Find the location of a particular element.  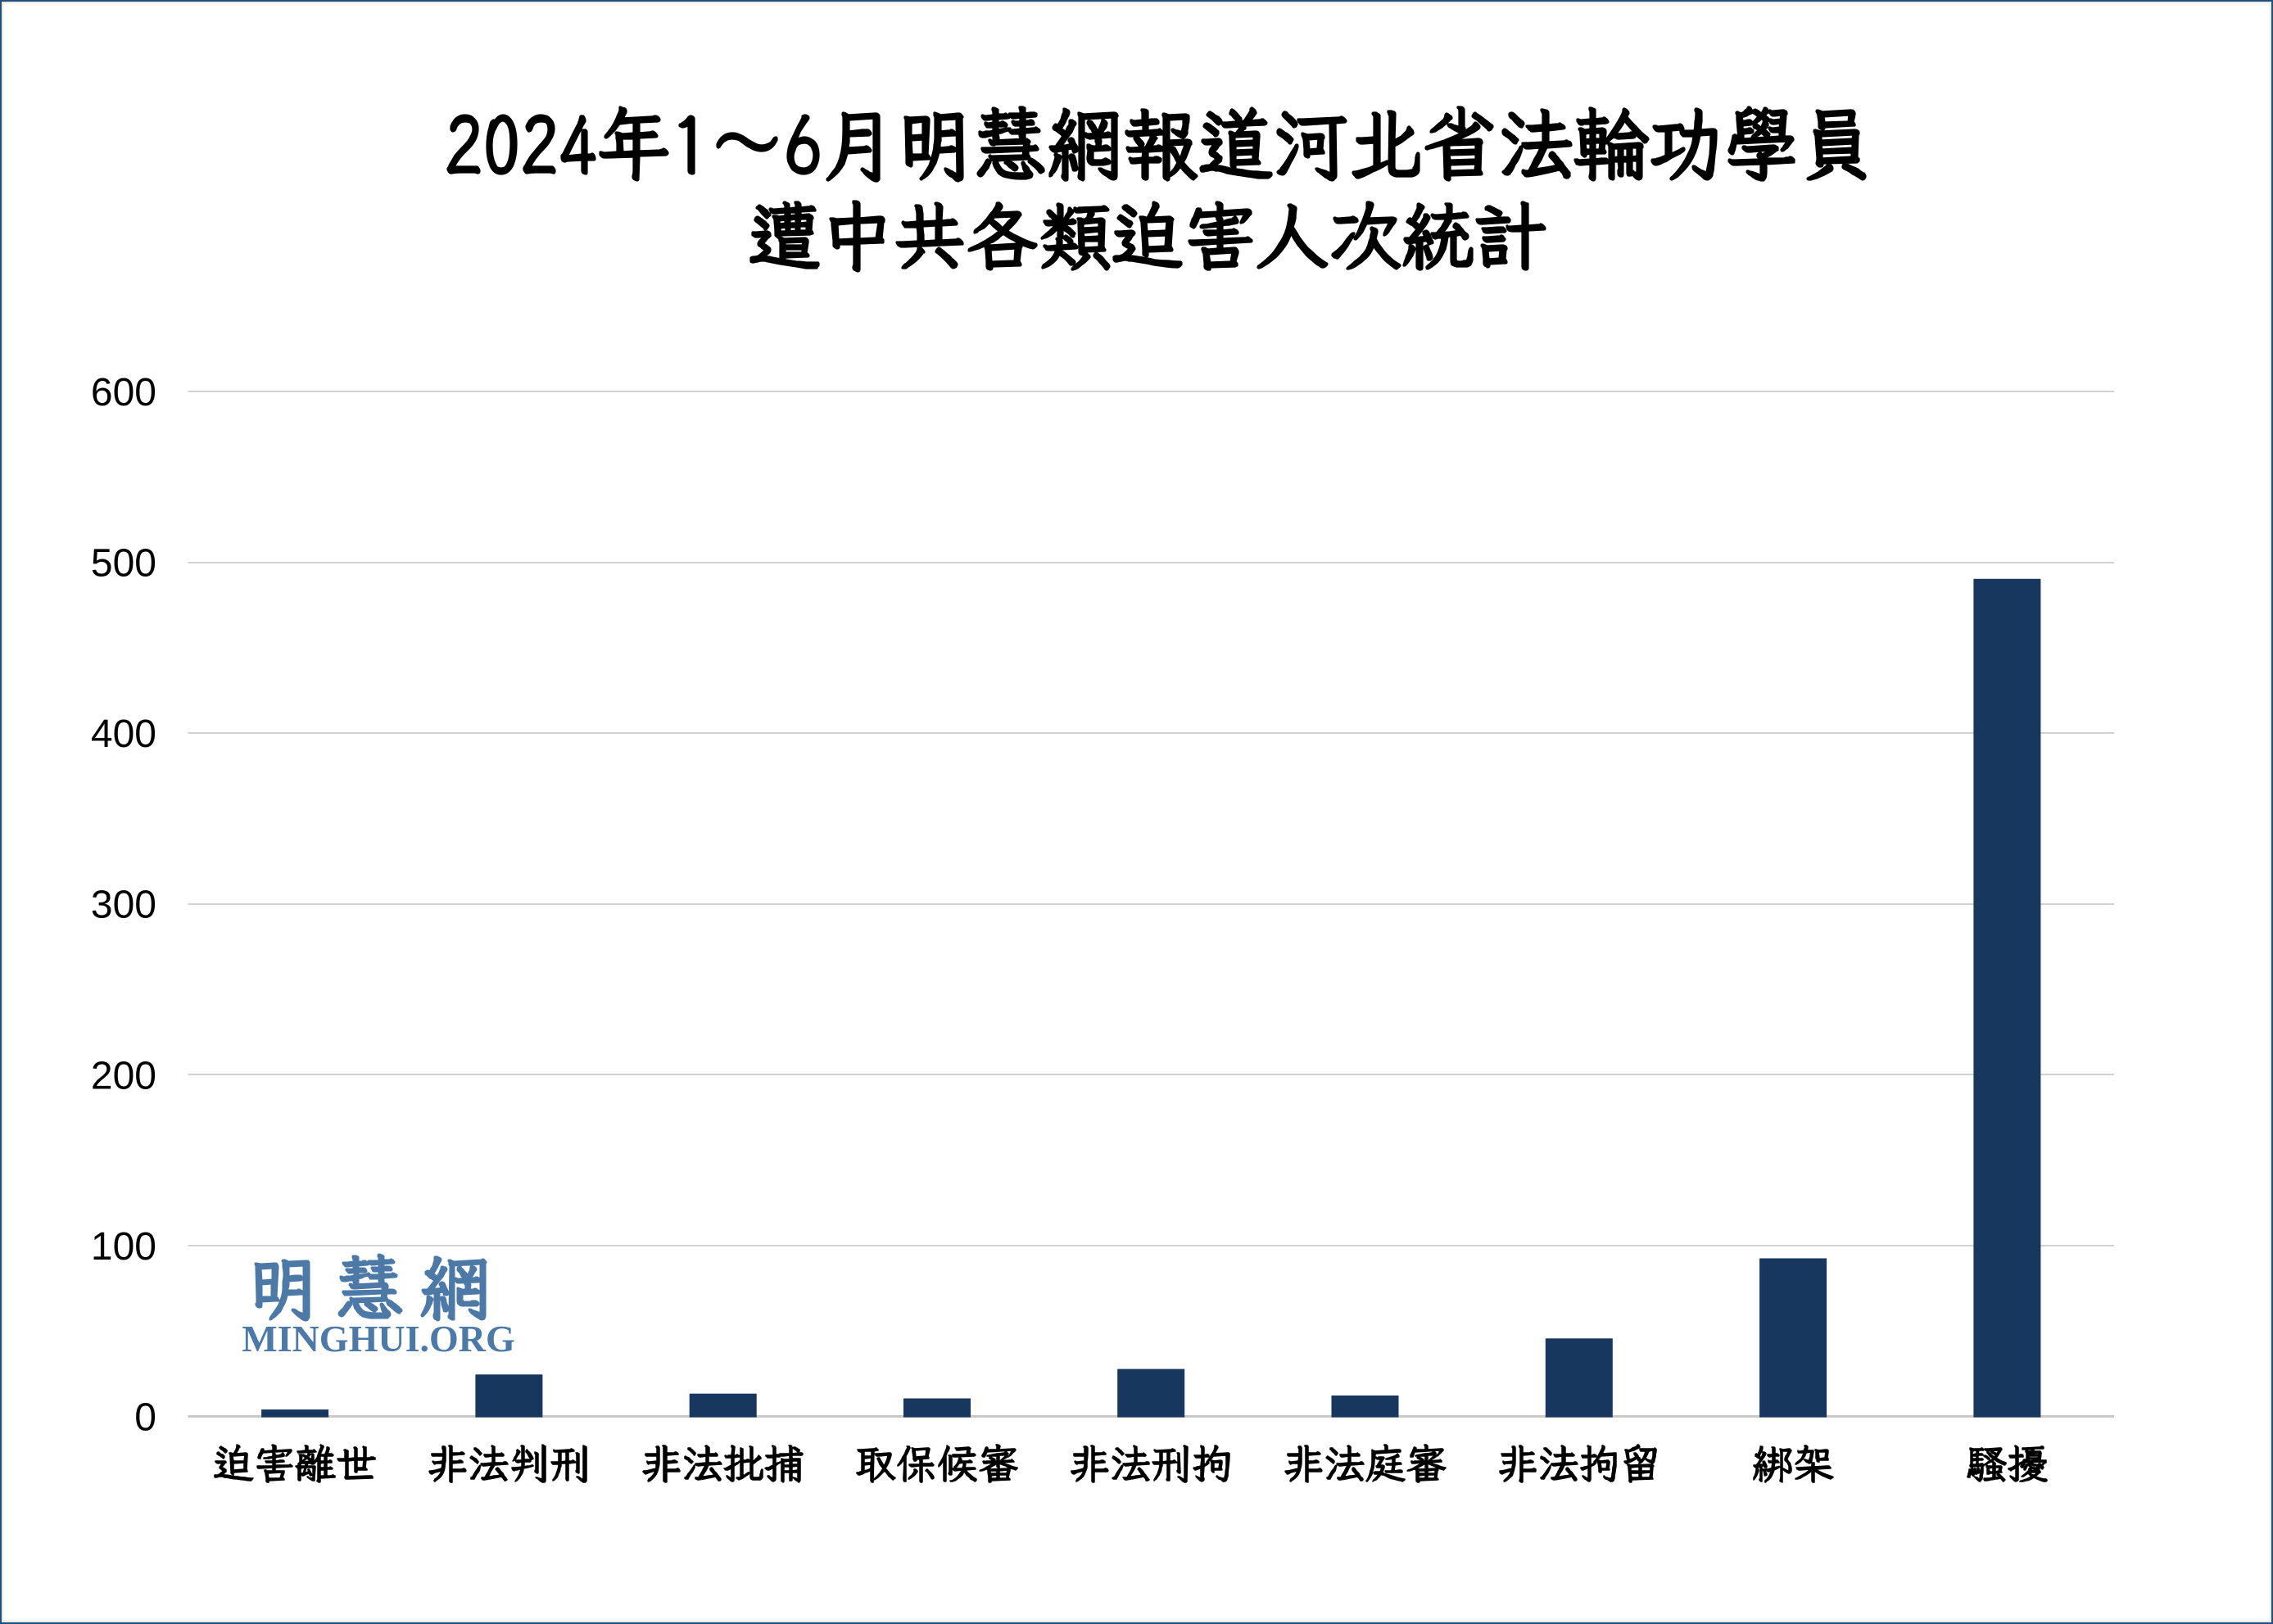

svg-text: 0 is located at coordinates (145, 1417).